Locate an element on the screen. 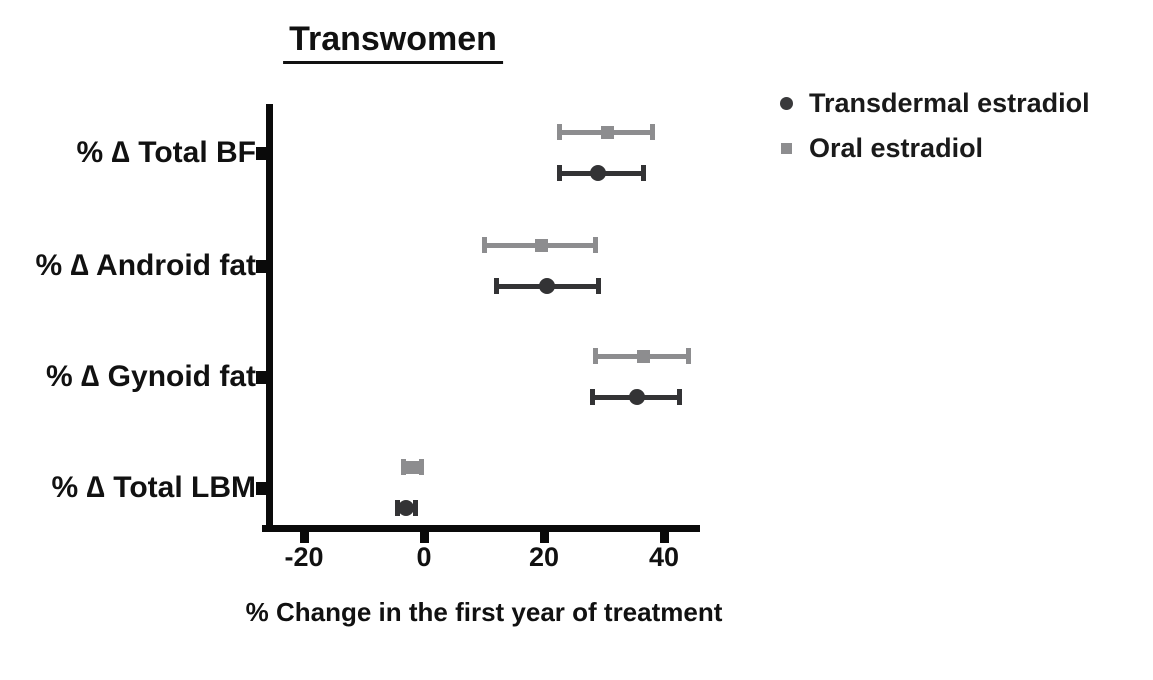  legend-item-label: Oral estradiol is located at coordinates (896, 147).